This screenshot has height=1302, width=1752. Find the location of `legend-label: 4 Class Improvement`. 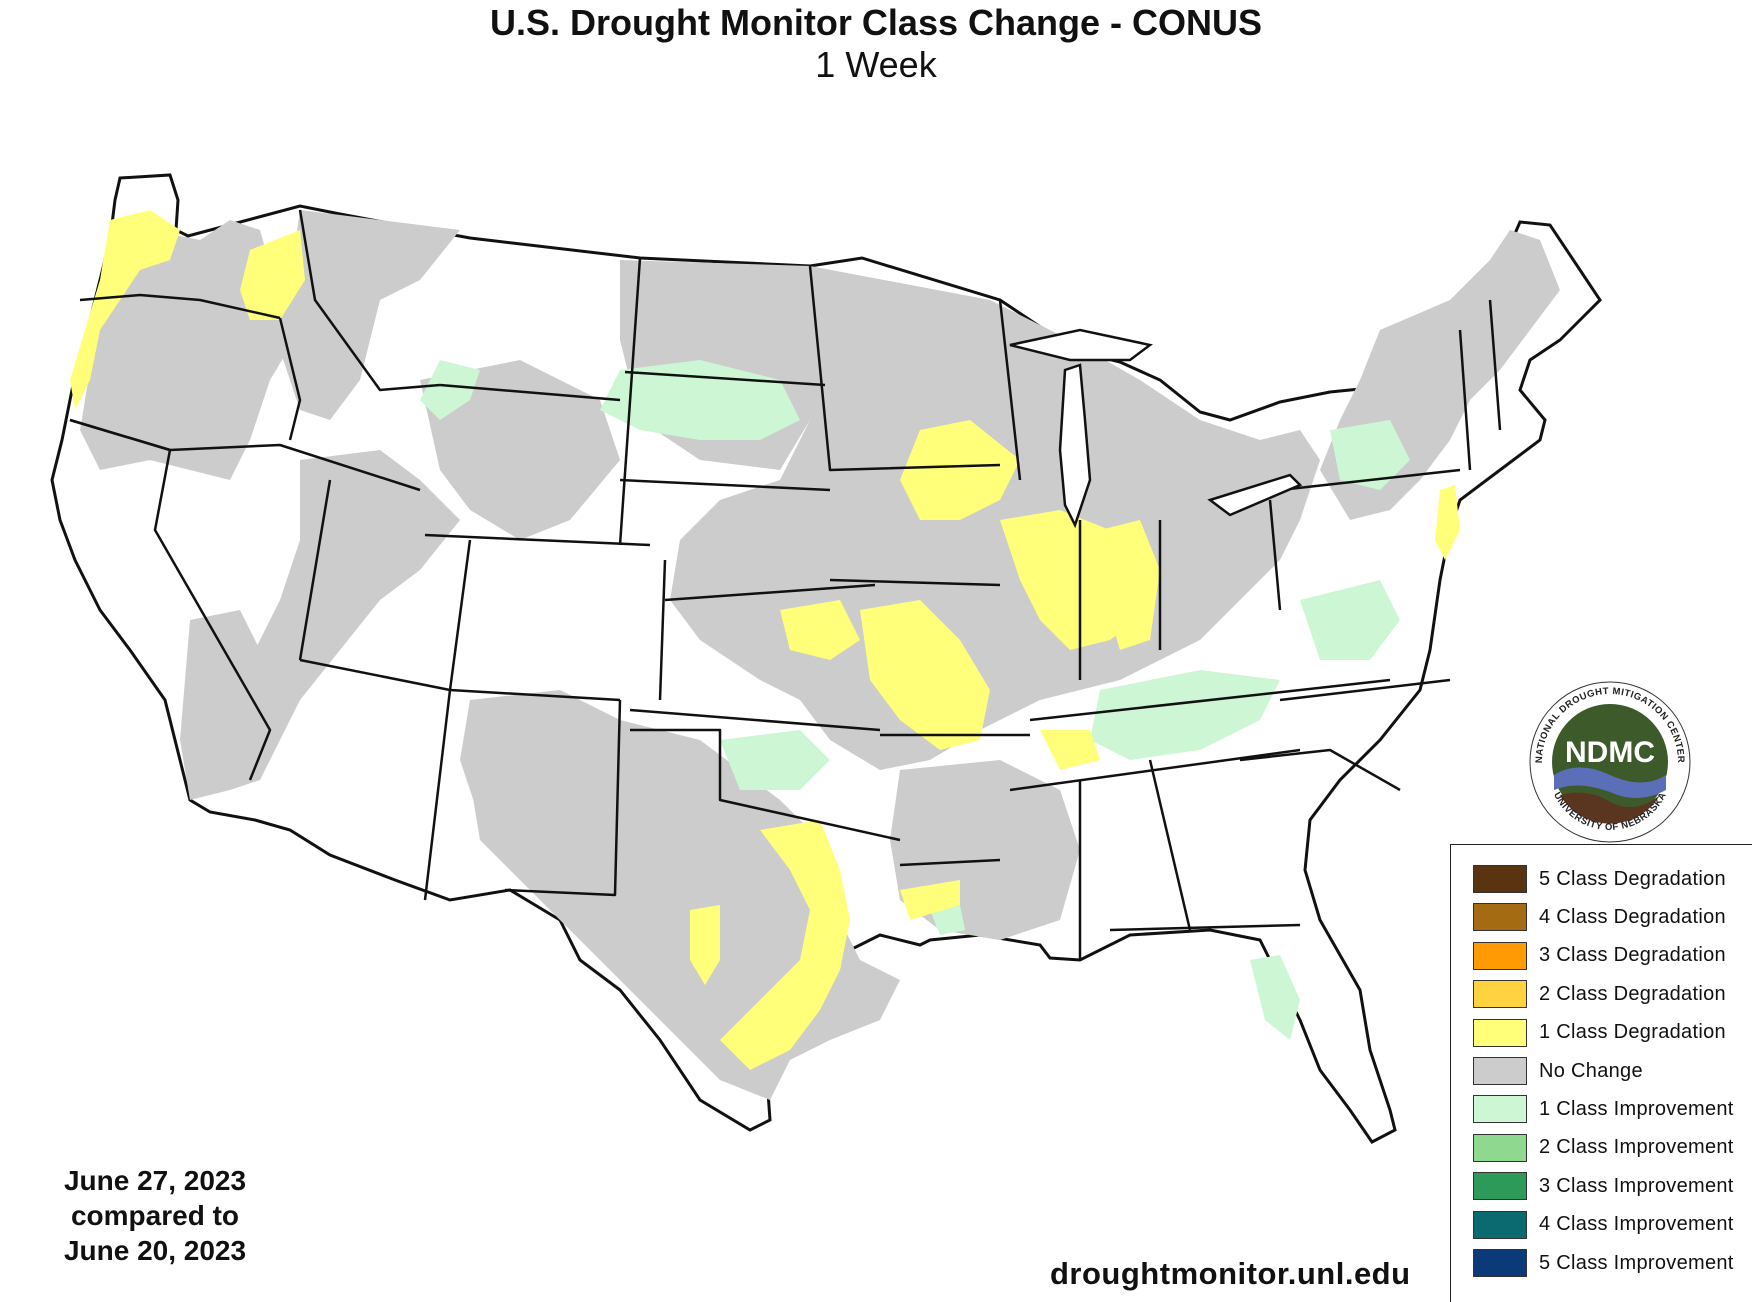

legend-label: 4 Class Improvement is located at coordinates (1636, 1224).